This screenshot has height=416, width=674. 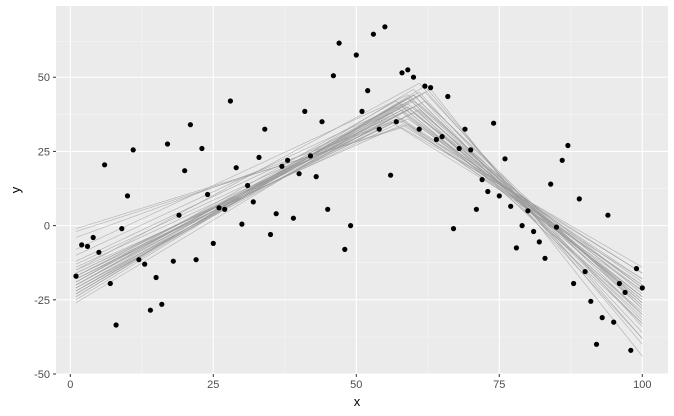 What do you see at coordinates (42, 301) in the screenshot?
I see `y-tick-label: -25` at bounding box center [42, 301].